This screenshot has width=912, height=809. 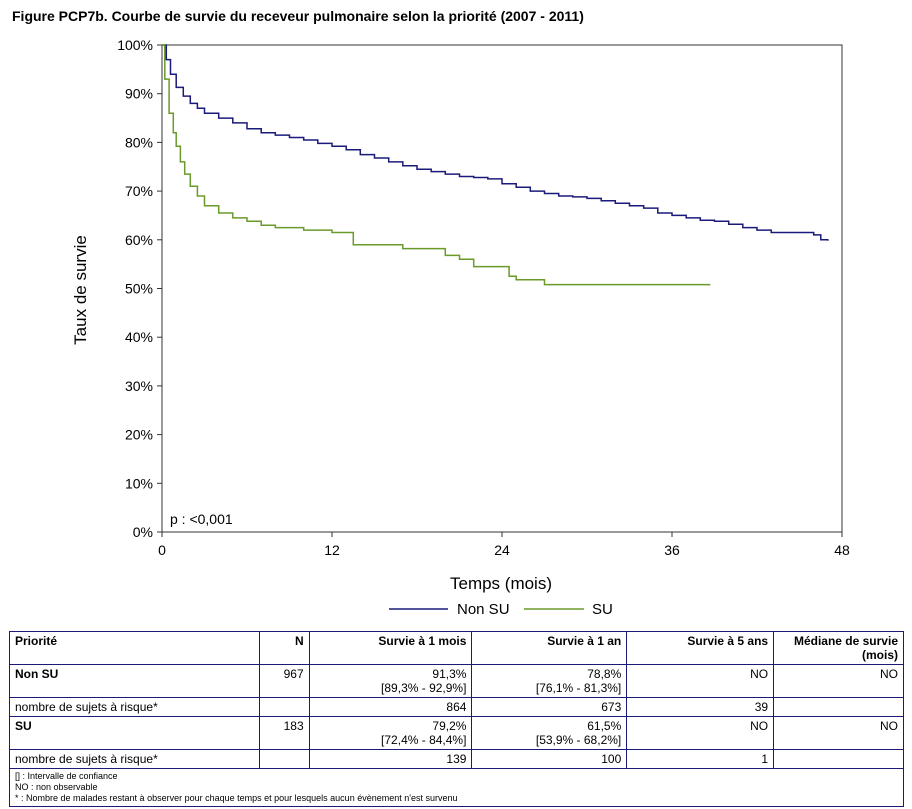 I want to click on group-cell: Non SU, so click(x=134, y=681).